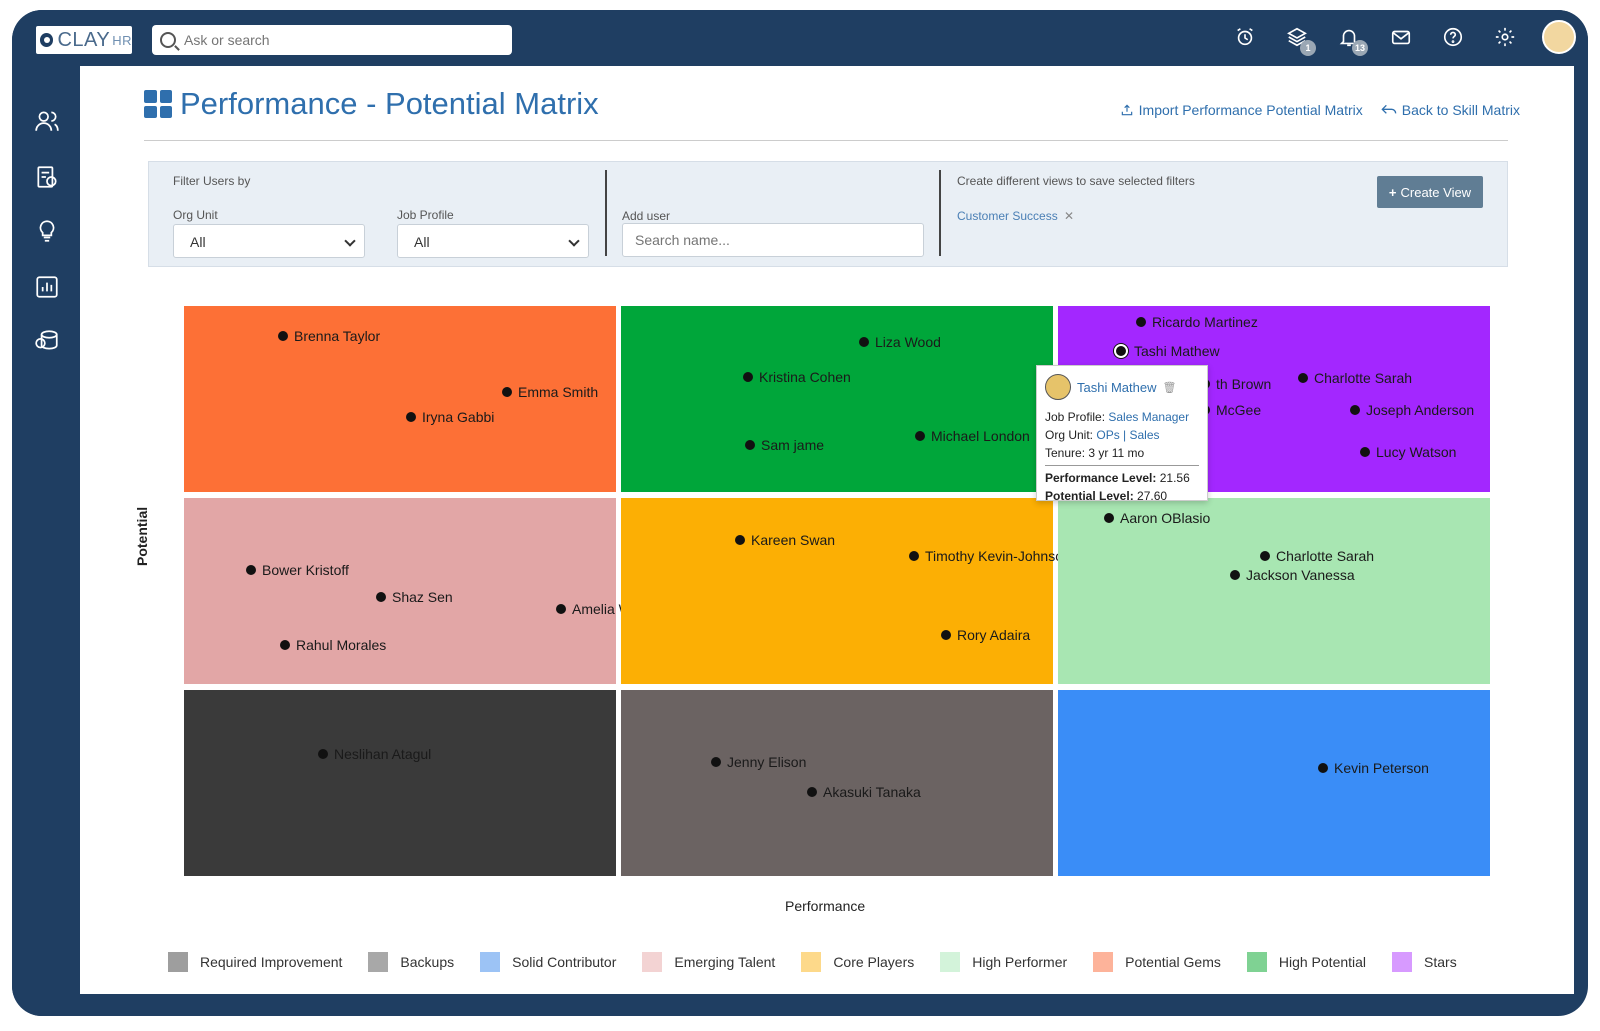  I want to click on add-user-input, so click(773, 240).